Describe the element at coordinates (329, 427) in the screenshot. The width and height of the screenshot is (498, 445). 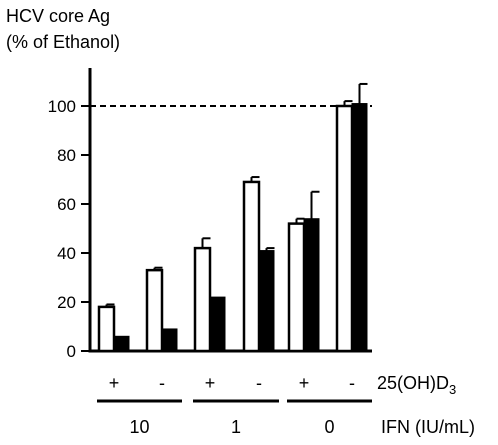
I see `ifn-level-label: 0` at that location.